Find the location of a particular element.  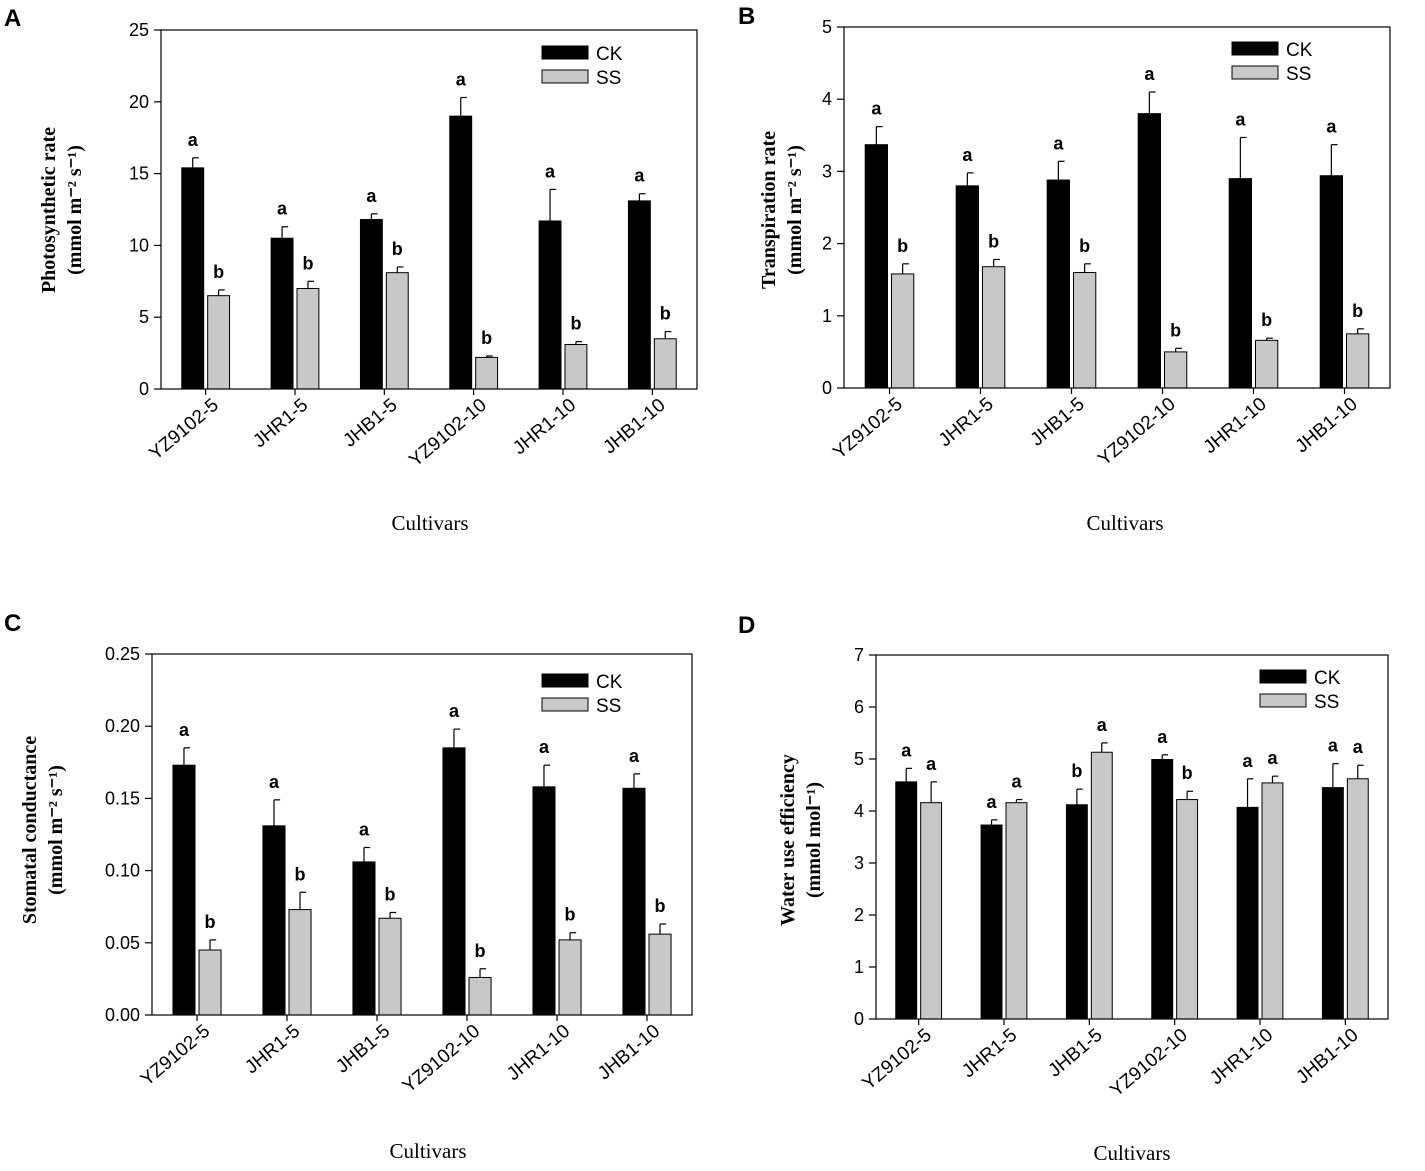

x-tick-label: JHR1-5 is located at coordinates (966, 422).